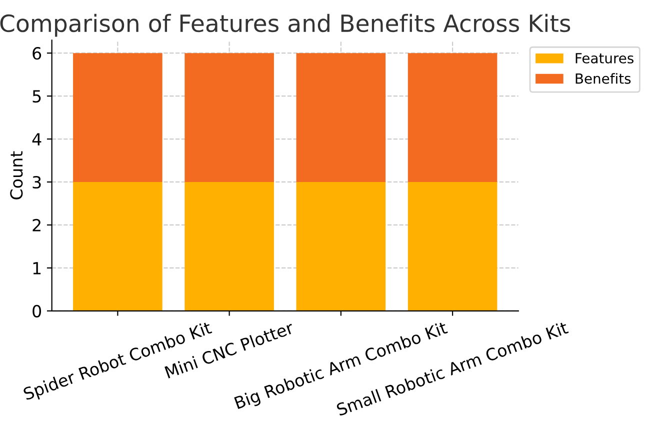 The height and width of the screenshot is (423, 648). I want to click on y-tick-label: 4, so click(37, 139).